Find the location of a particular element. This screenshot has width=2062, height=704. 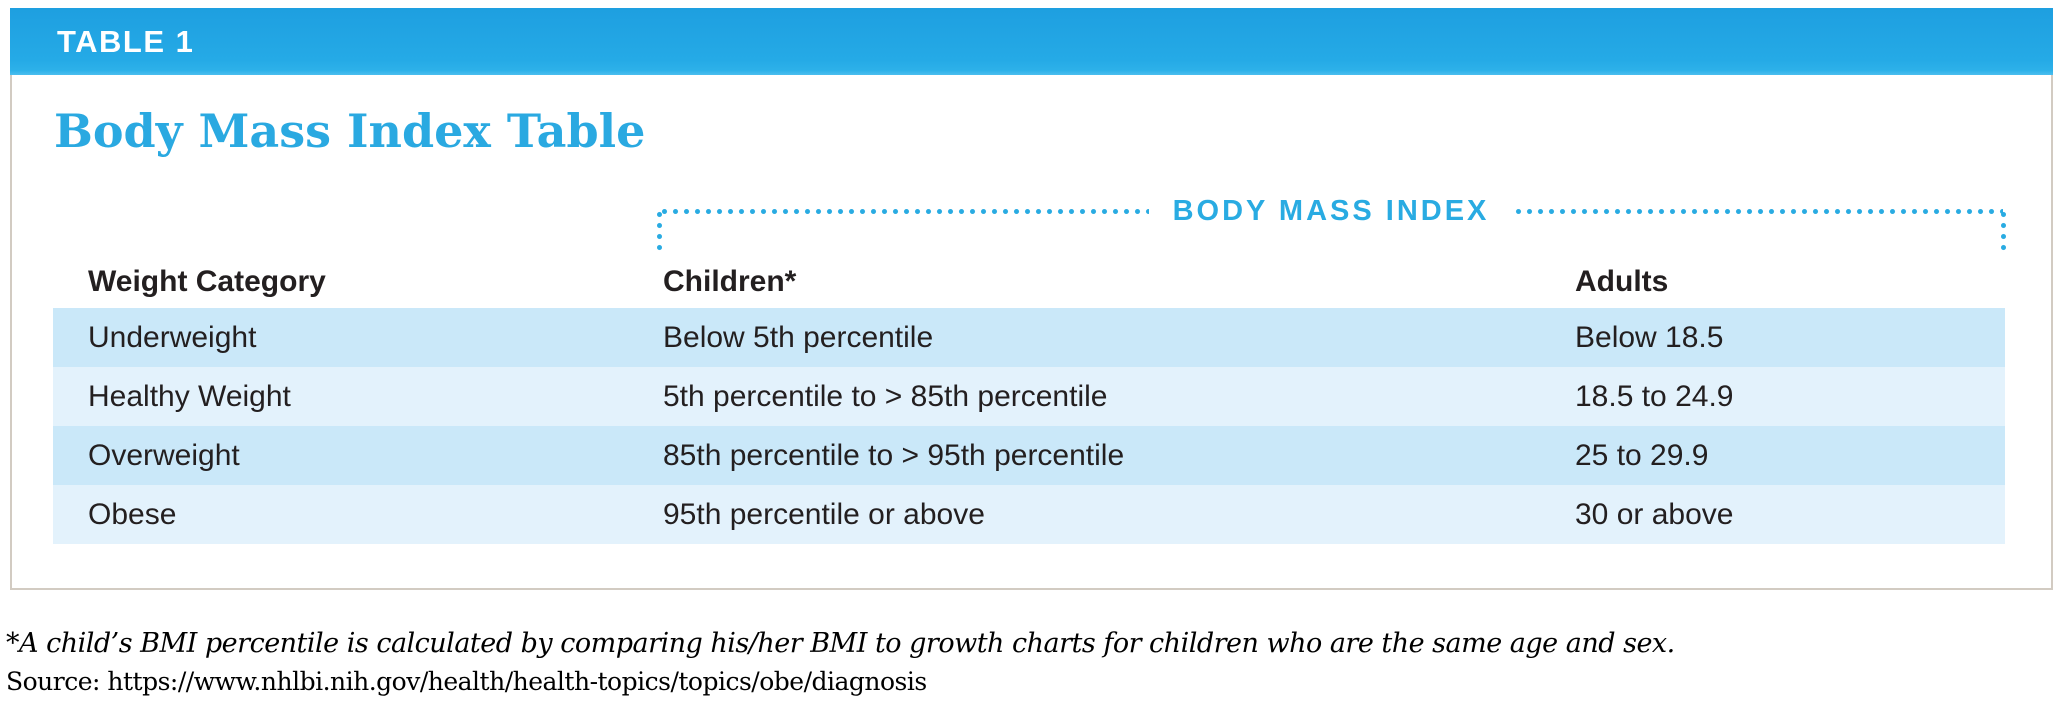

column-header-adults: Adults is located at coordinates (1622, 281).